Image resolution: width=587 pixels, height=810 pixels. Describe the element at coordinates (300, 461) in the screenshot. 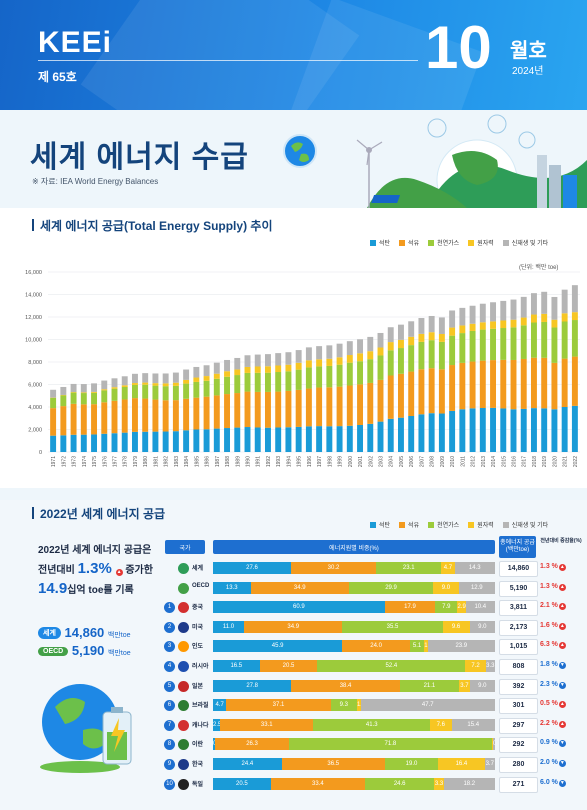

I see `x-tick-label: 1995` at that location.